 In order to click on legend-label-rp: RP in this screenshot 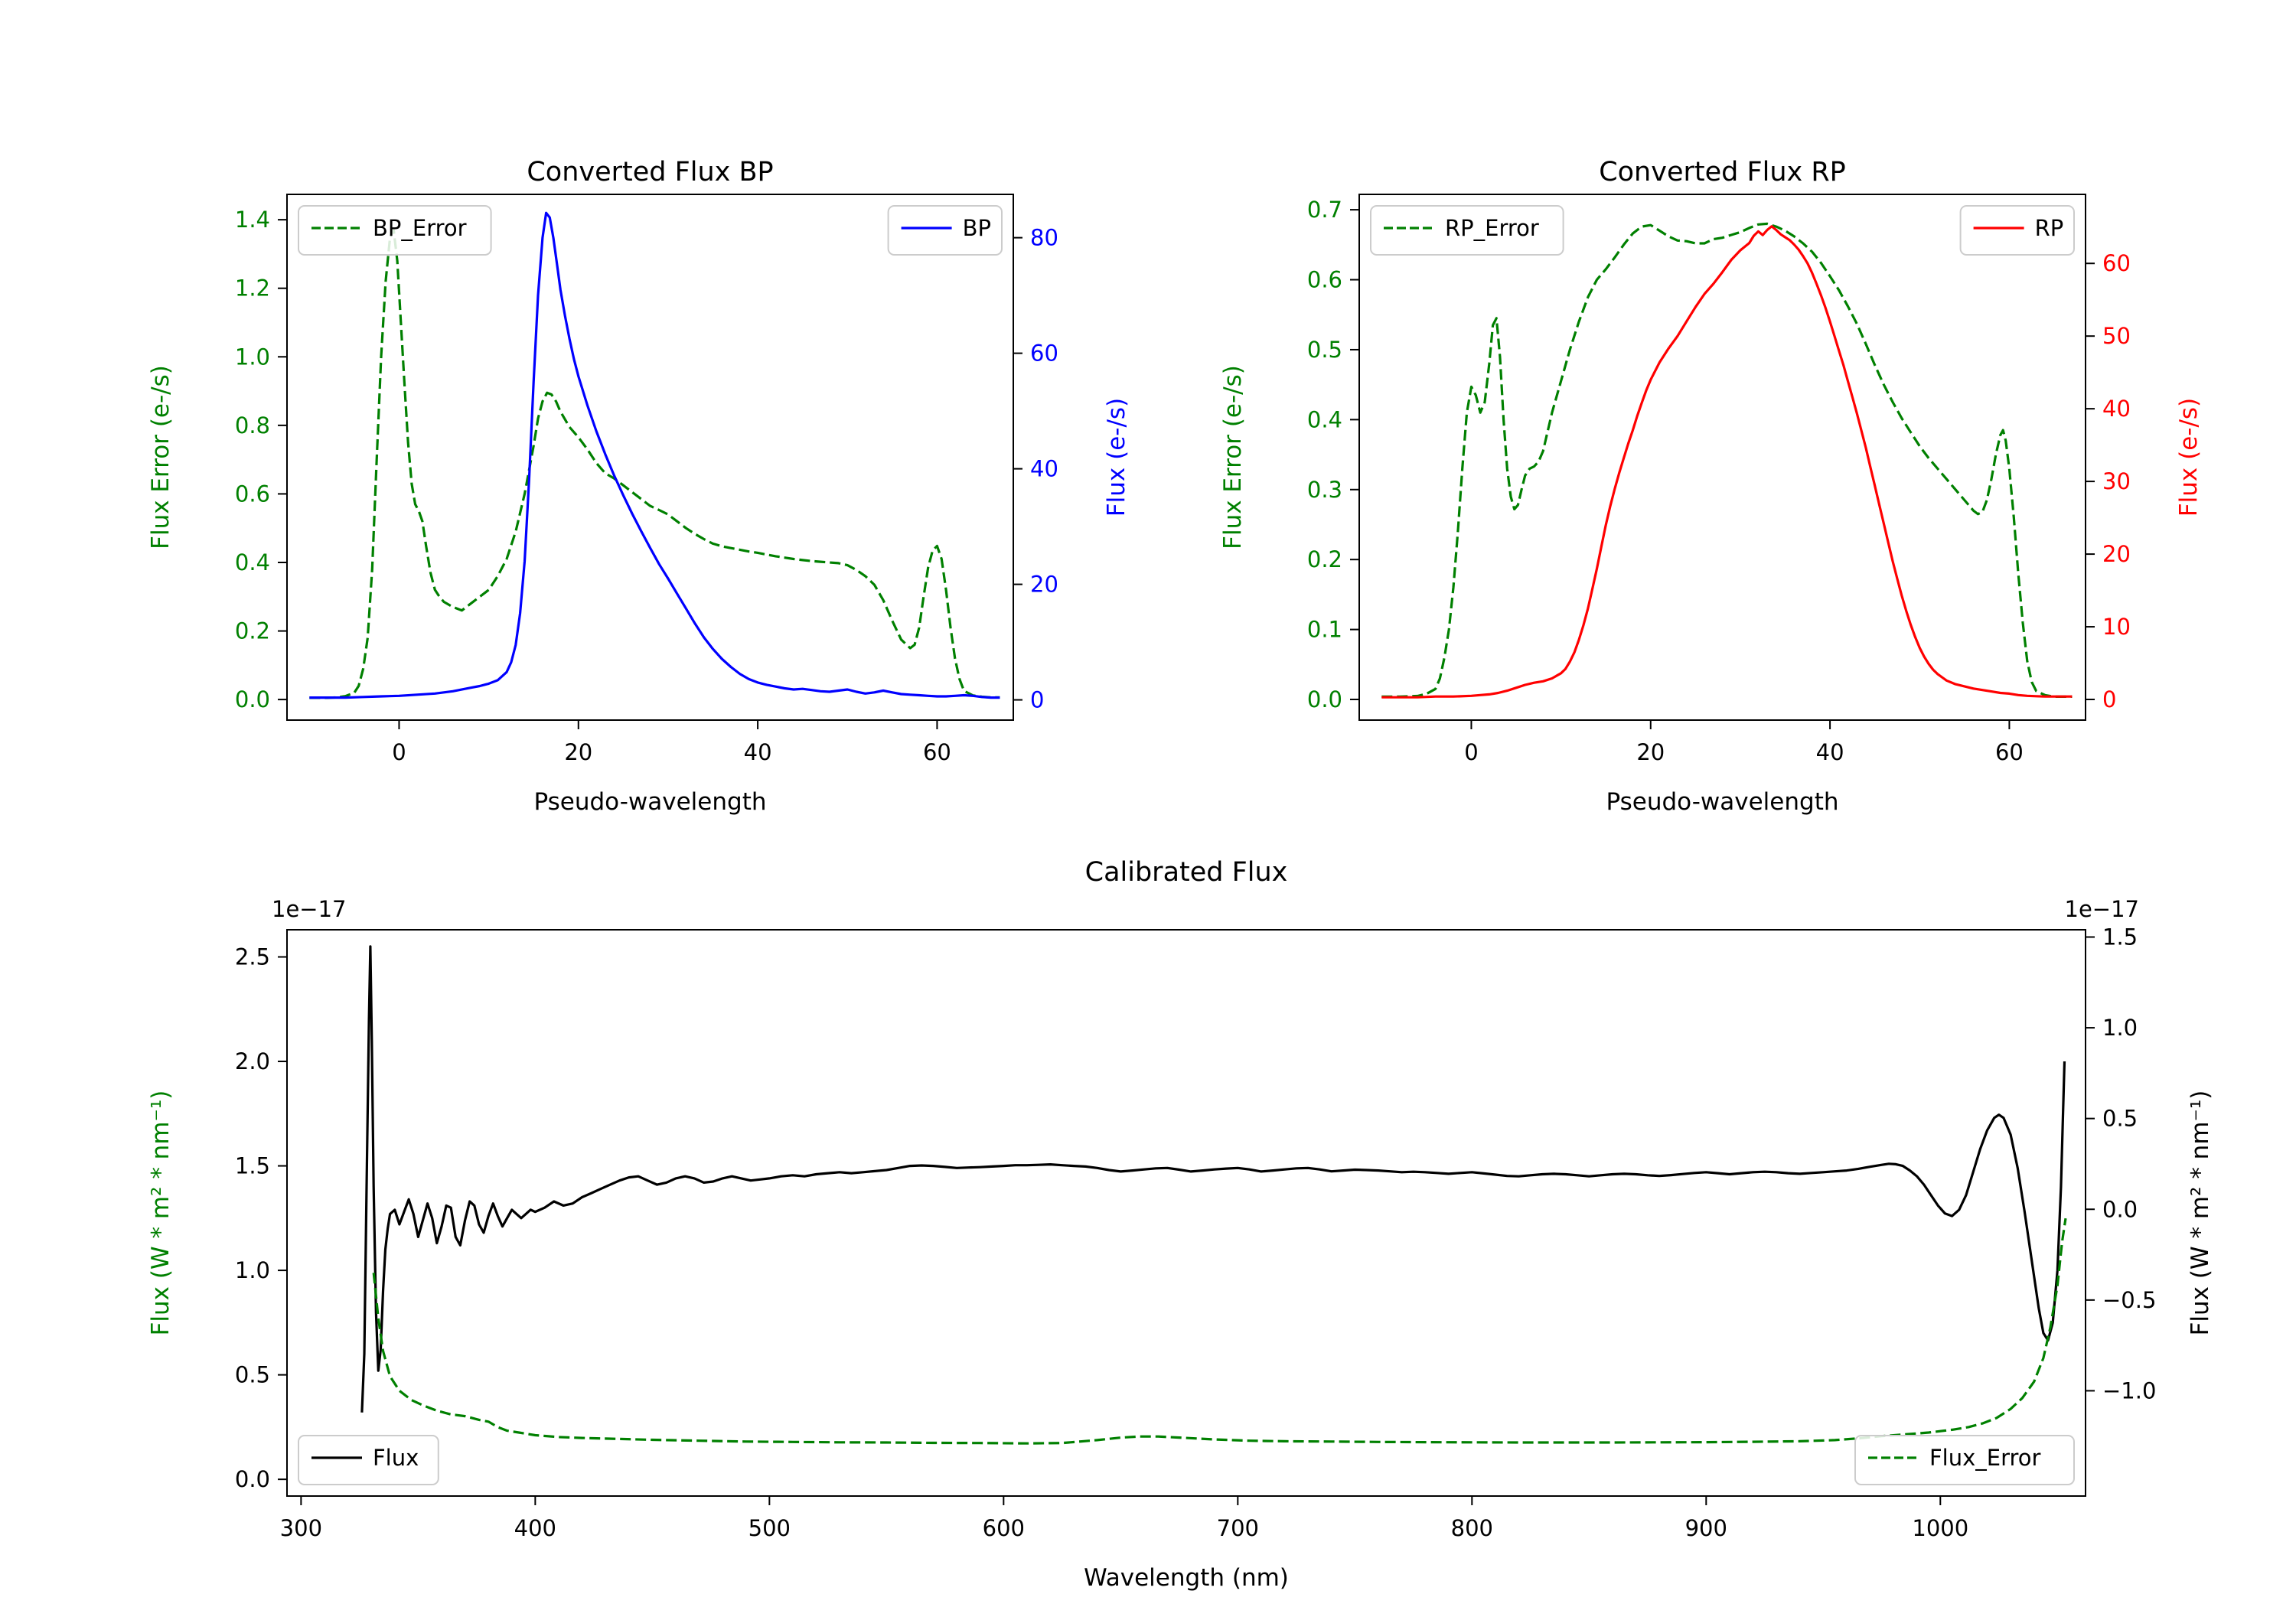, I will do `click(2049, 228)`.